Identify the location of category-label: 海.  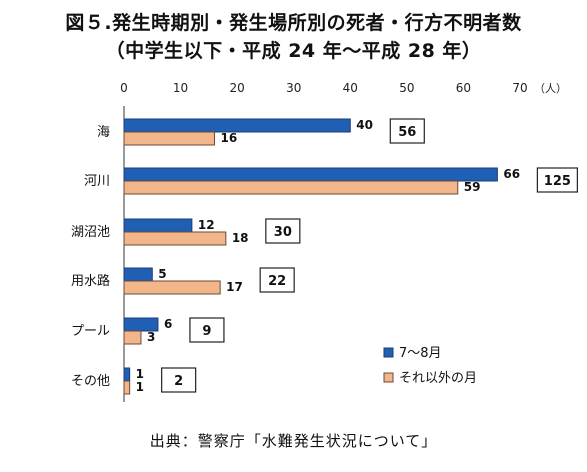
(103, 132).